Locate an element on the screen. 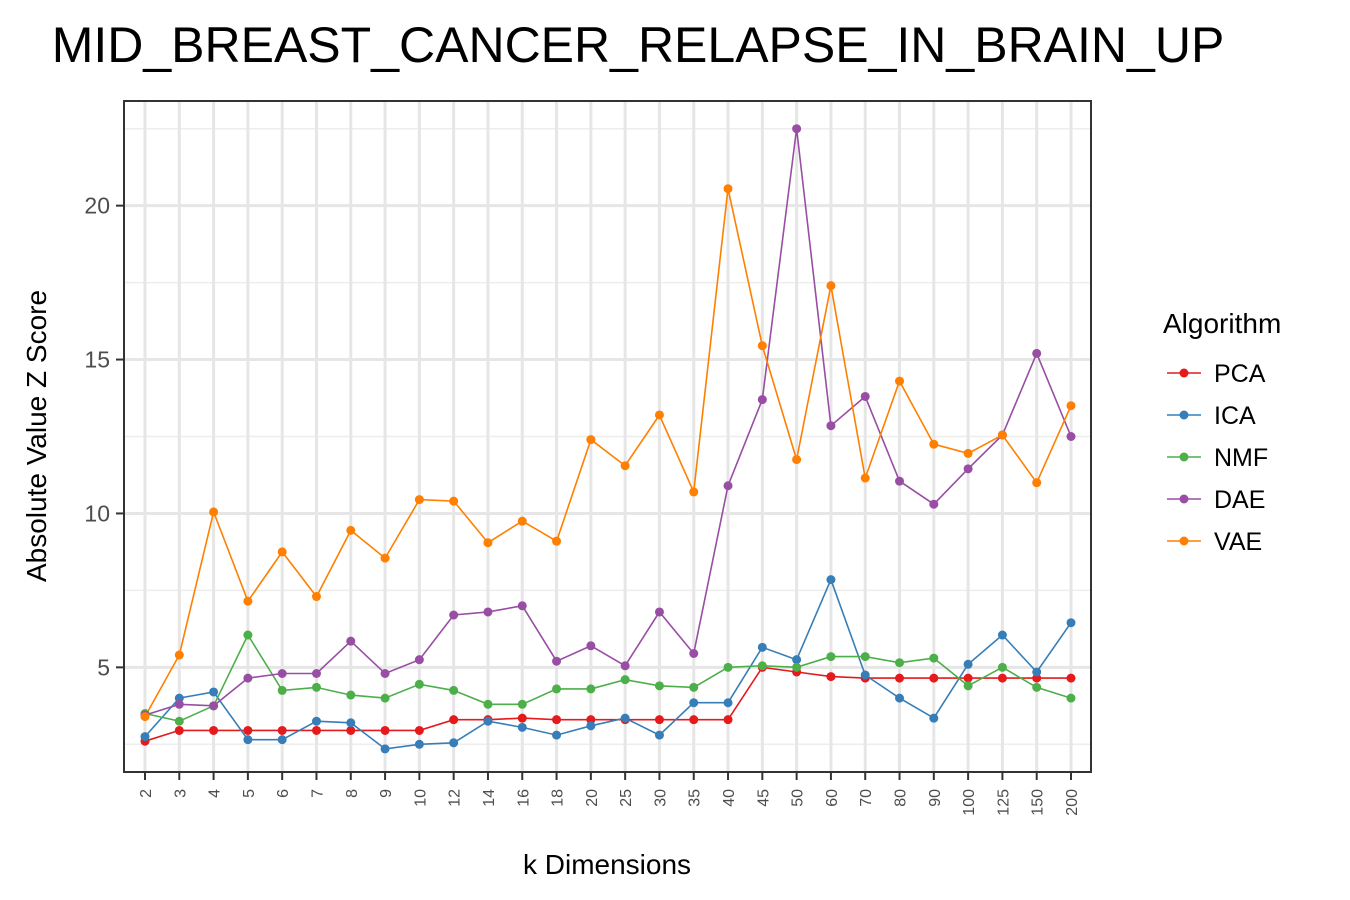 This screenshot has height=900, width=1350. legend-label-nmf: NMF is located at coordinates (1241, 458).